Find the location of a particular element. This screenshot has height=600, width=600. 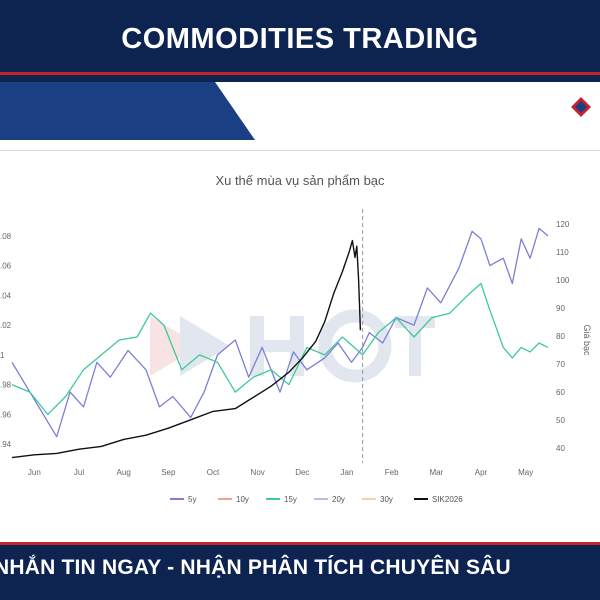

y-left-tick-label: .06 is located at coordinates (6, 266).